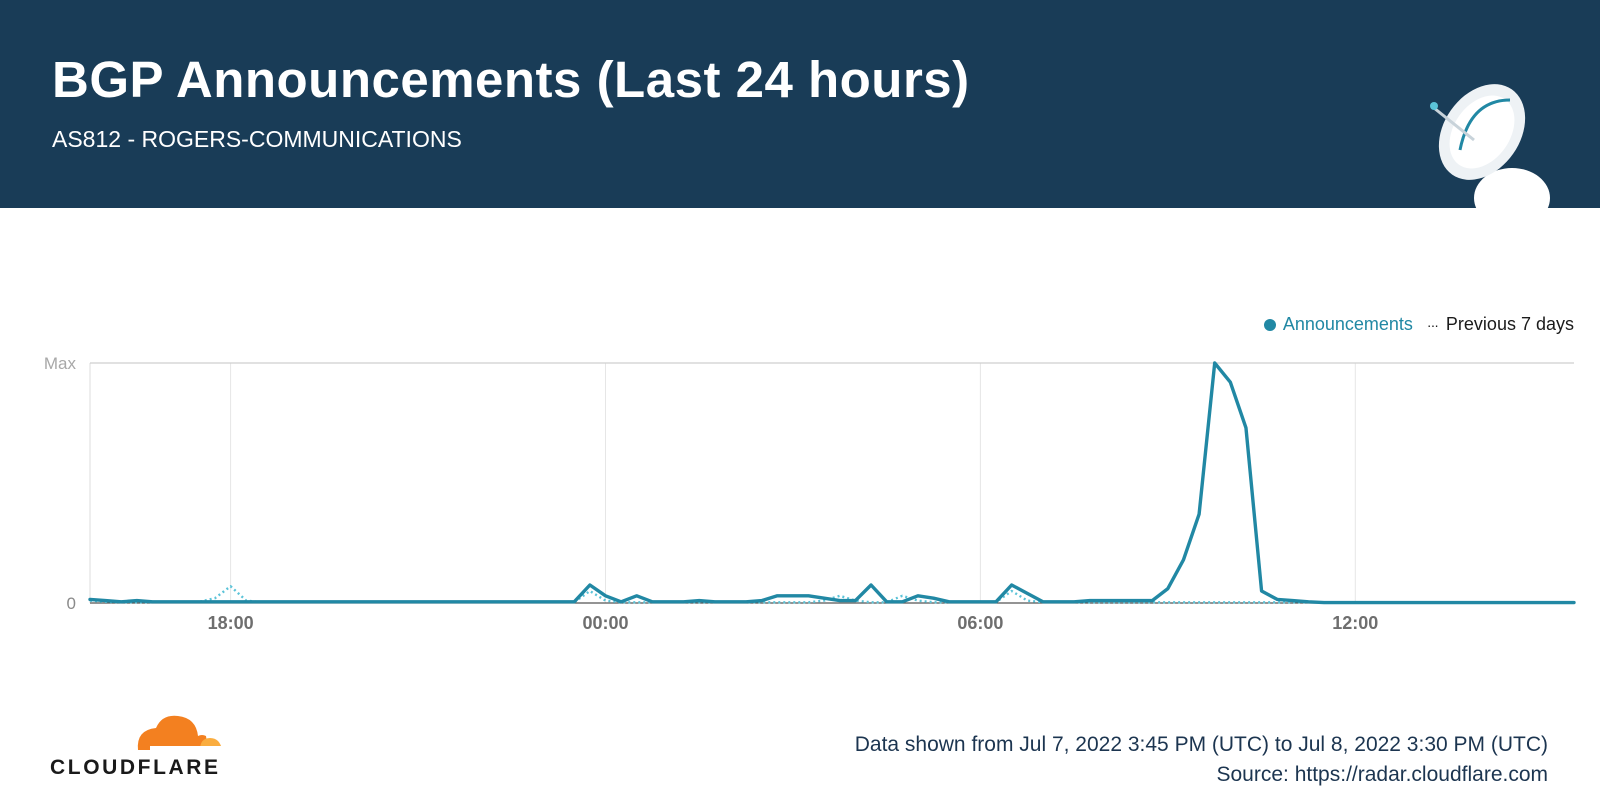  What do you see at coordinates (1509, 324) in the screenshot?
I see `legend-label-previous: Previous 7 days` at bounding box center [1509, 324].